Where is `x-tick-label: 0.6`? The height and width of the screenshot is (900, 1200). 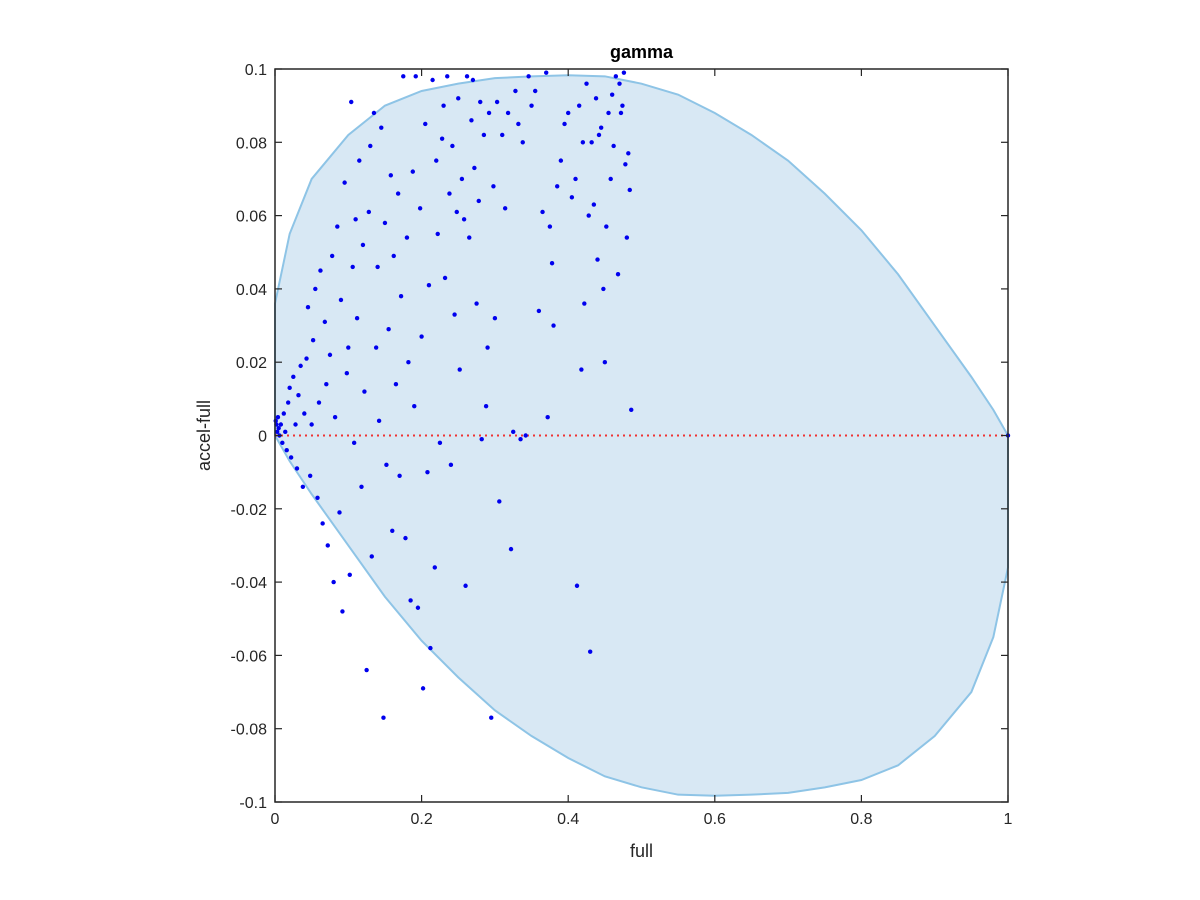
x-tick-label: 0.6 is located at coordinates (715, 819).